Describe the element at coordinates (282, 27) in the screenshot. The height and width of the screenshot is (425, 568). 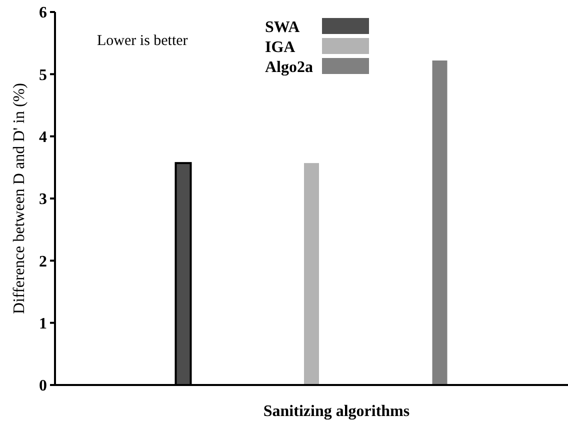
I see `legend-label: SWA` at that location.